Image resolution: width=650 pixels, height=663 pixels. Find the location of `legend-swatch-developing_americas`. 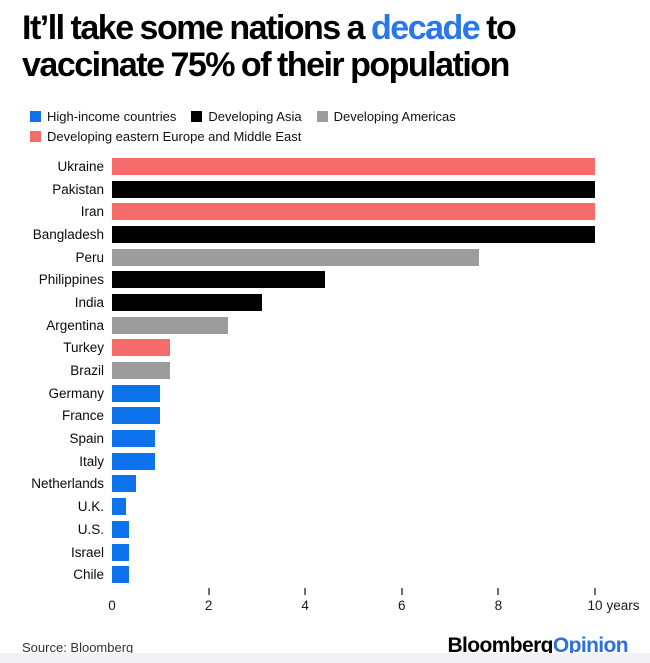

legend-swatch-developing_americas is located at coordinates (322, 116).